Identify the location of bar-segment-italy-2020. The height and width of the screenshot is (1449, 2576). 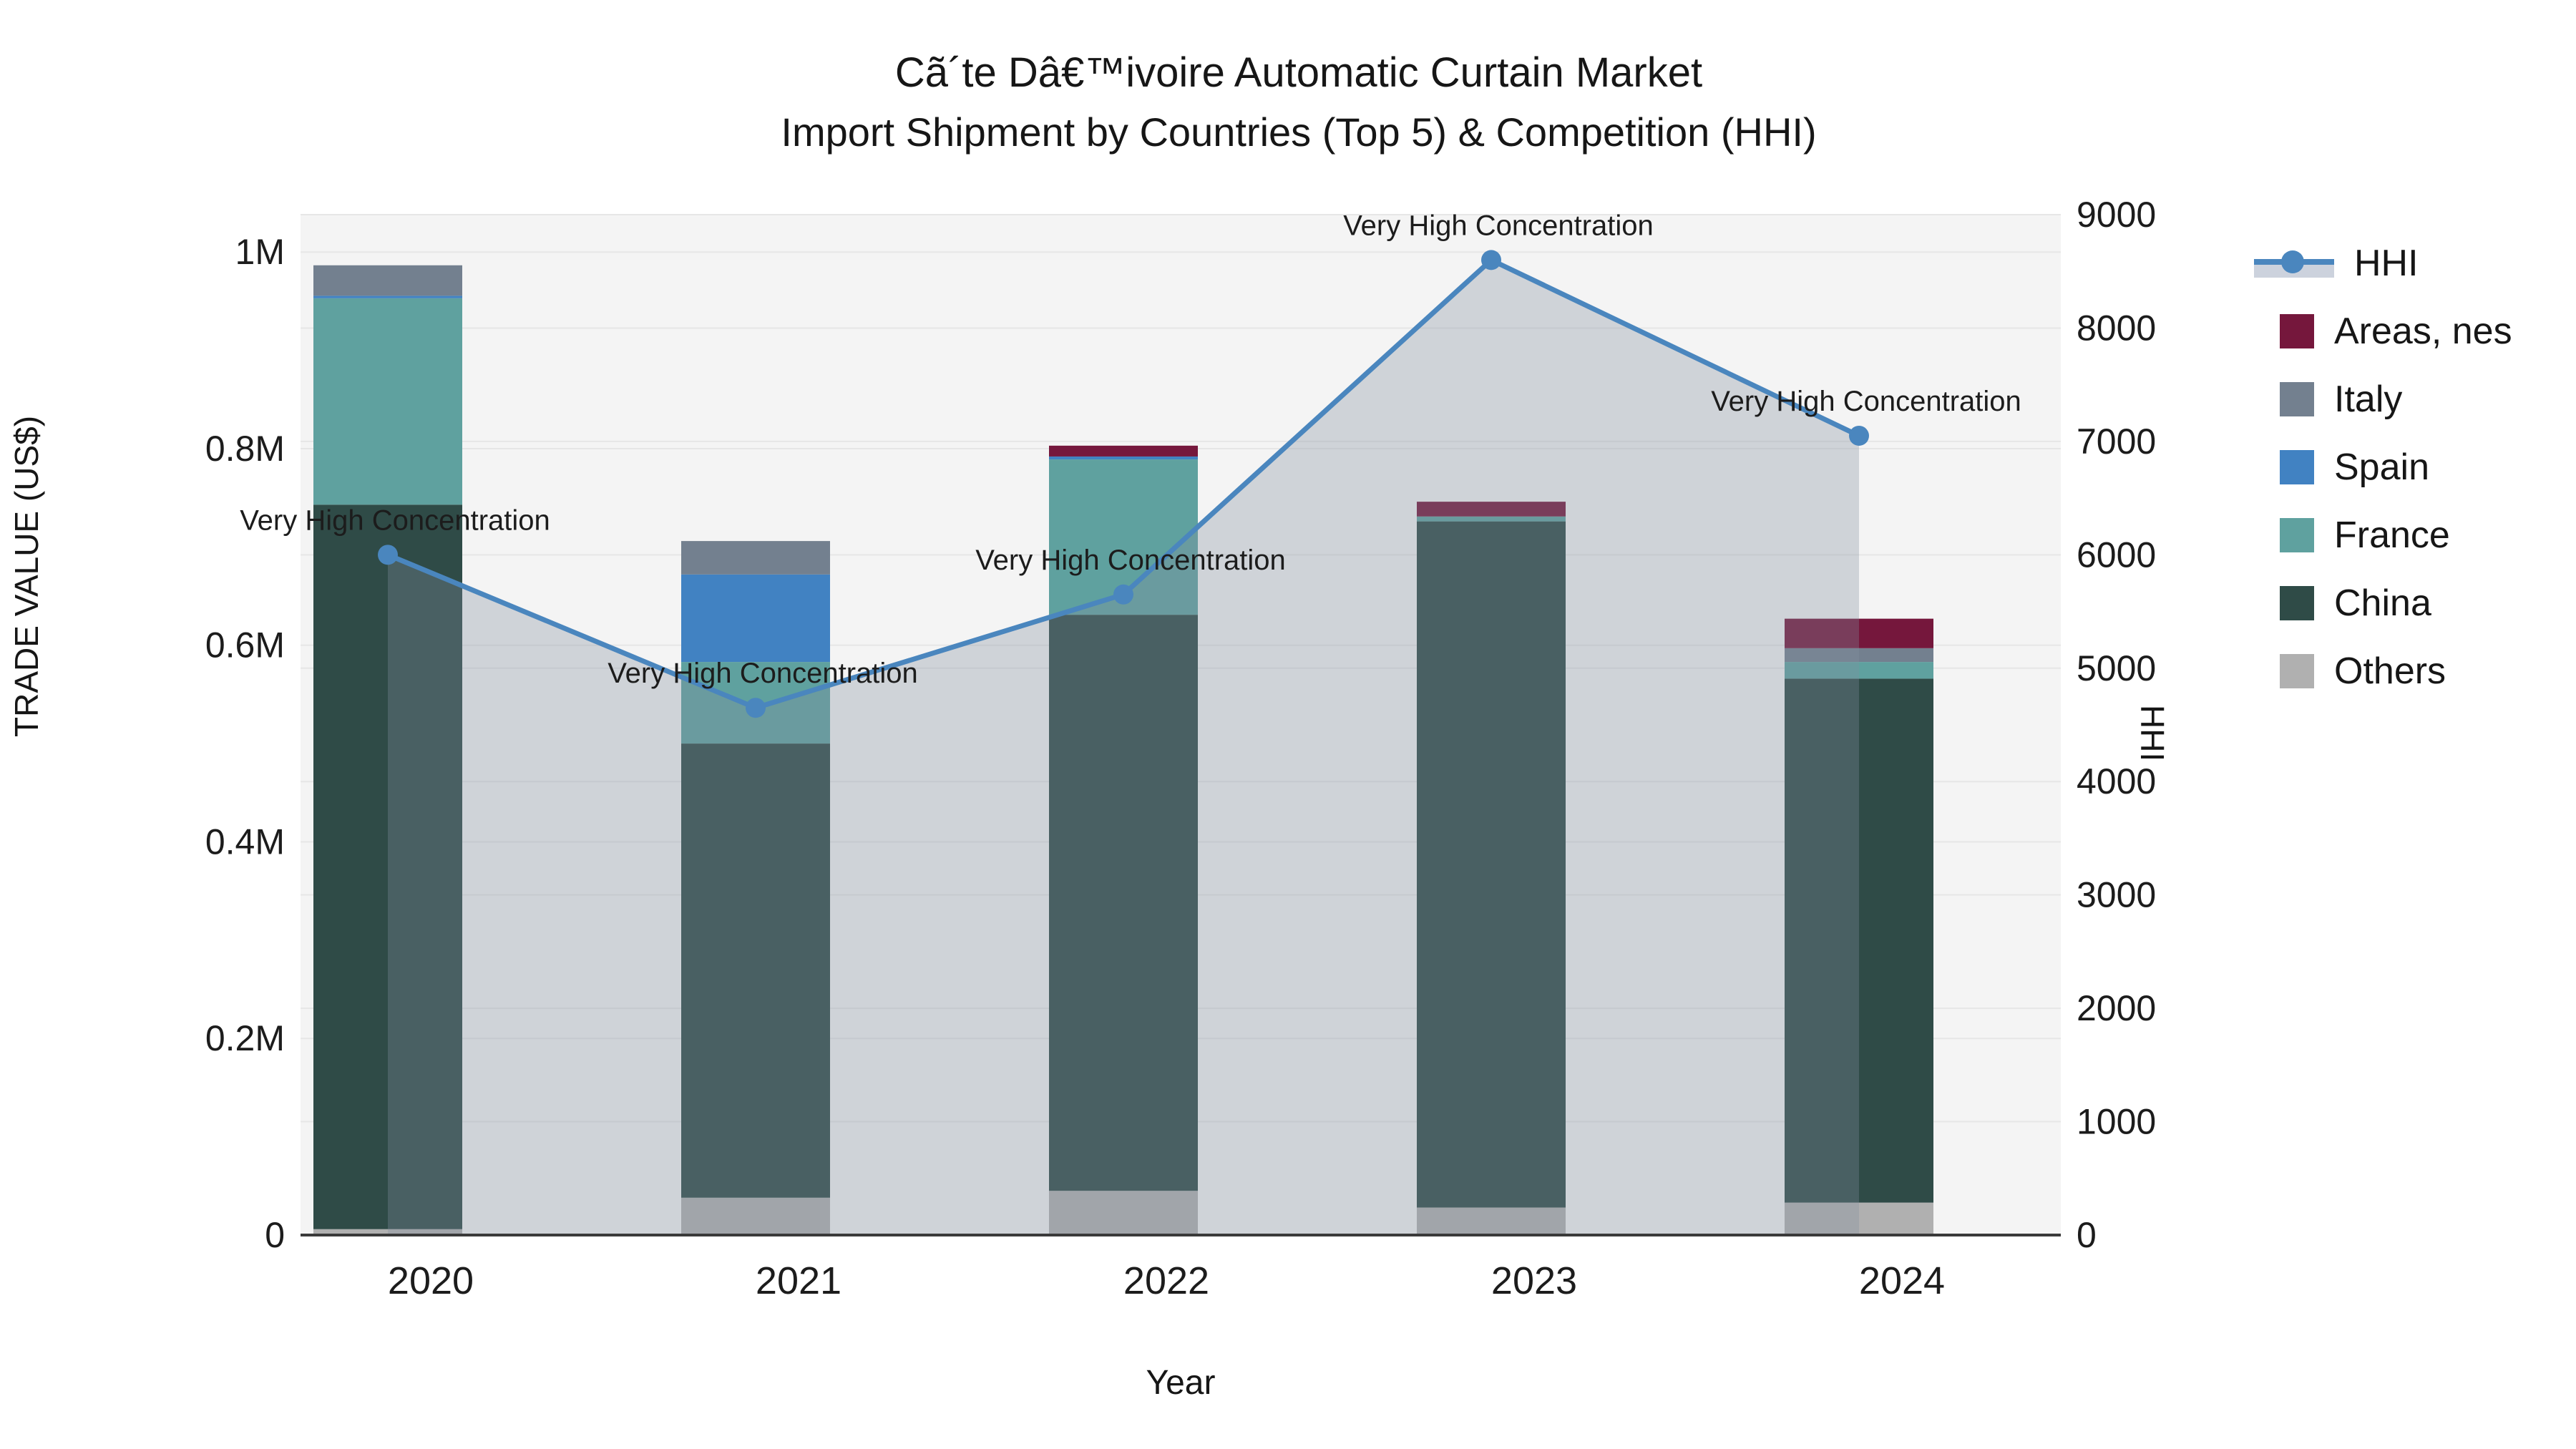
(387, 280).